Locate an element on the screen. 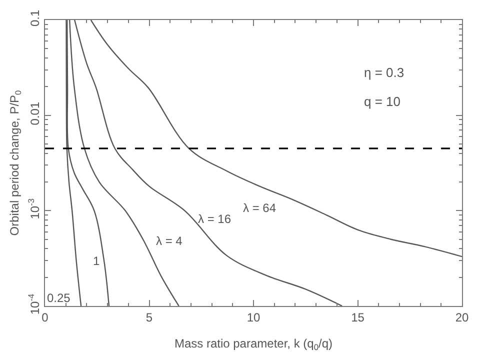 The width and height of the screenshot is (479, 358). x-axis-title: Mass ratio parameter, k (q$_{0}$/q) is located at coordinates (253, 344).